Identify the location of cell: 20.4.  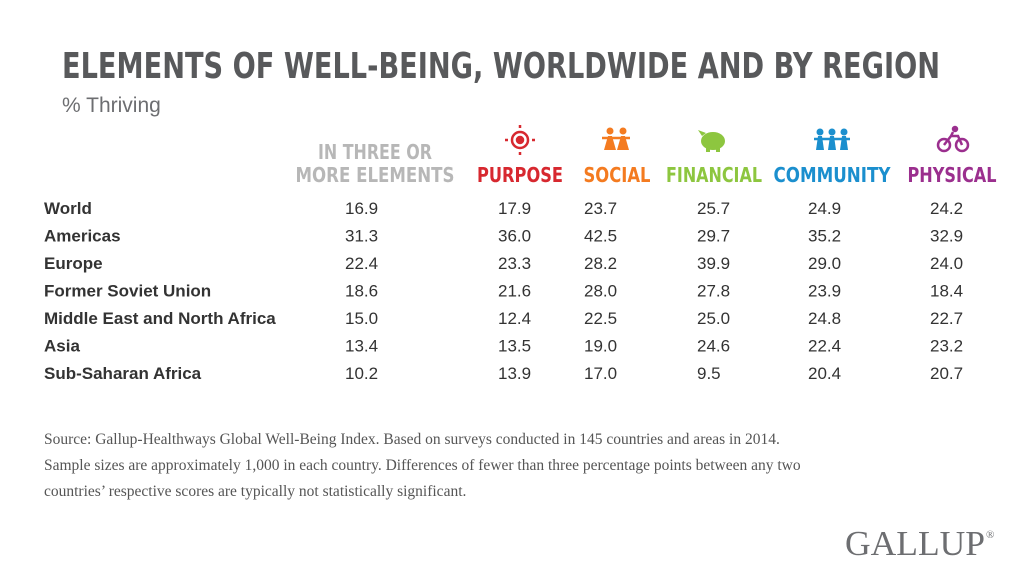
(824, 373).